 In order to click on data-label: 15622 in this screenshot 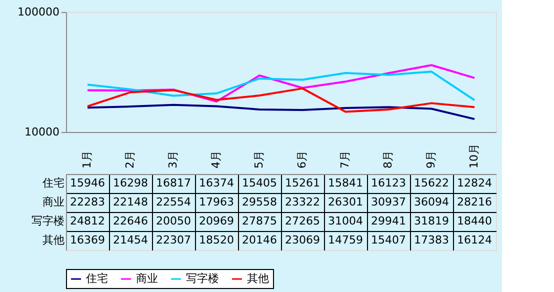, I will do `click(431, 183)`.